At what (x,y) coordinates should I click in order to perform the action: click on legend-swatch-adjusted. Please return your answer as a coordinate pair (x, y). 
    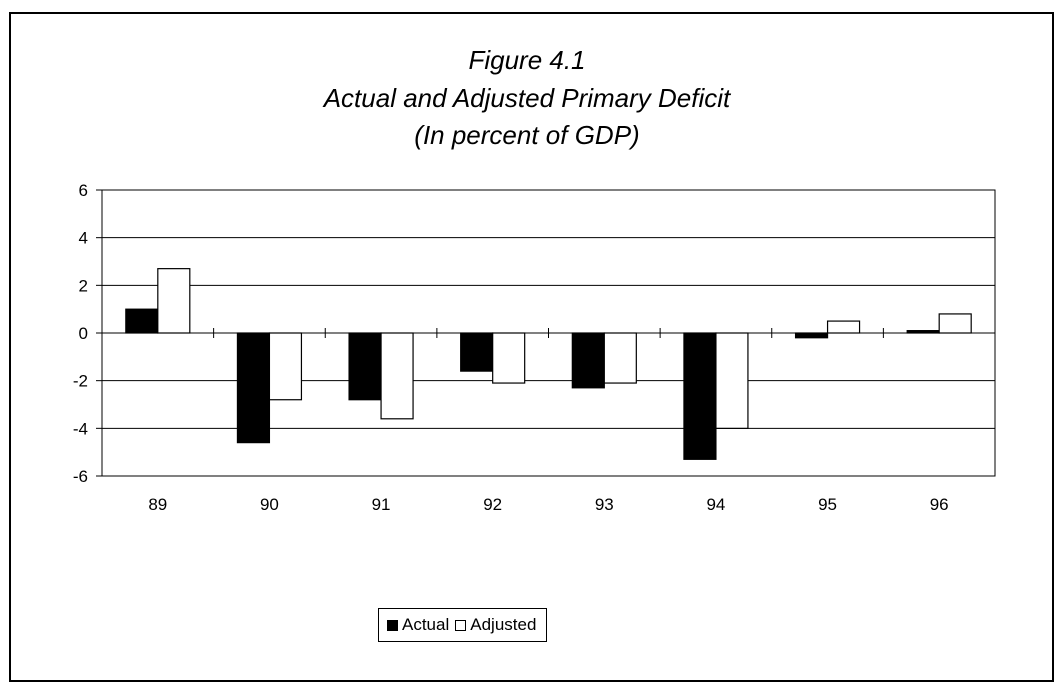
    Looking at the image, I should click on (461, 625).